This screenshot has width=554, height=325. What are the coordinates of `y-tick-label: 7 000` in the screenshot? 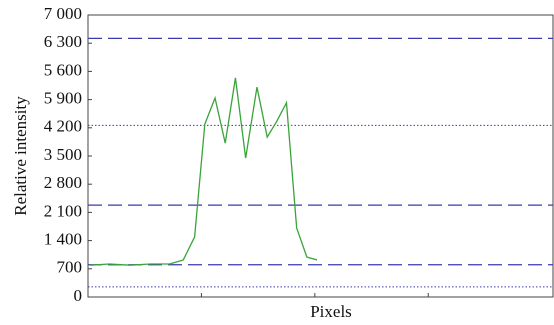 It's located at (63, 13).